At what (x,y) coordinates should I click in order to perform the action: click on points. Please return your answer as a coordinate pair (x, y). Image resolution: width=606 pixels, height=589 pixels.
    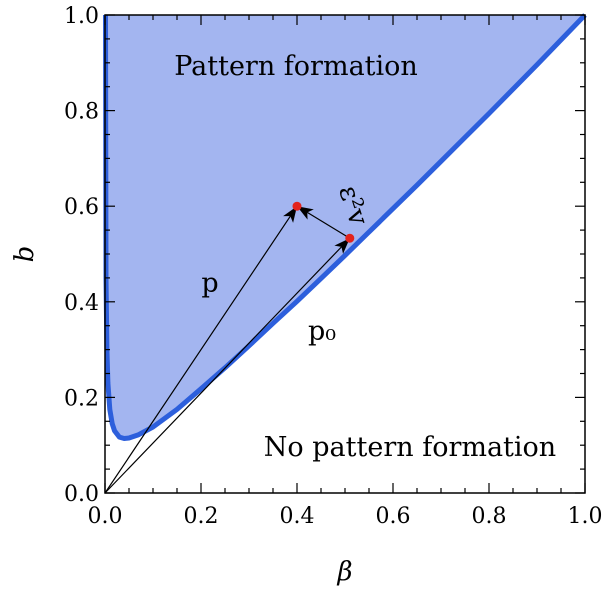
    Looking at the image, I should click on (323, 222).